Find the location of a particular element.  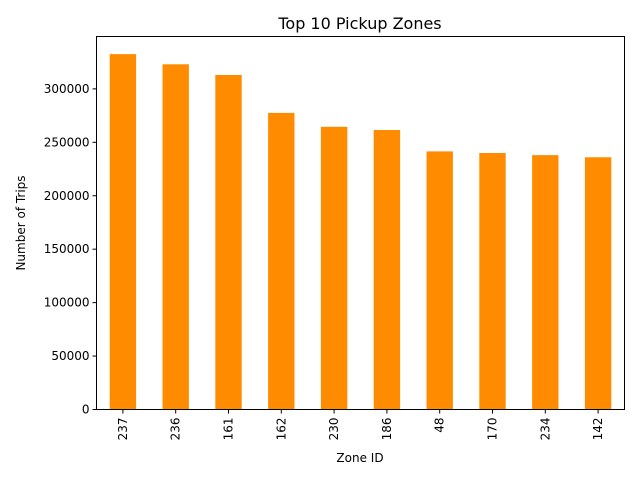

chart-title: Top 10 Pickup Zones is located at coordinates (359, 23).